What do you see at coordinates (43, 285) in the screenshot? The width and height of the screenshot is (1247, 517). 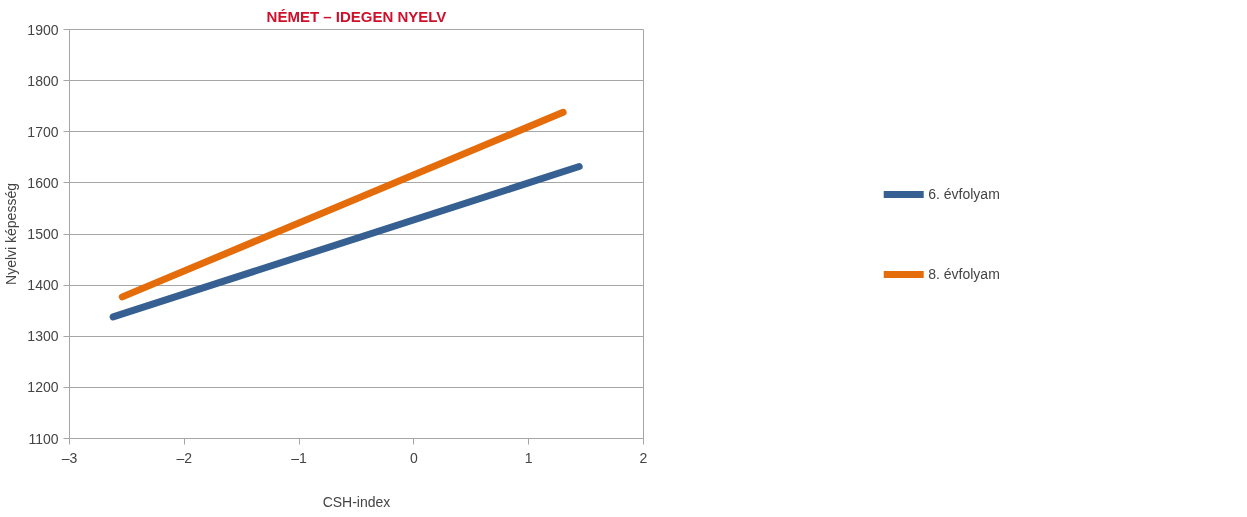 I see `y-tick-label: 1400` at bounding box center [43, 285].